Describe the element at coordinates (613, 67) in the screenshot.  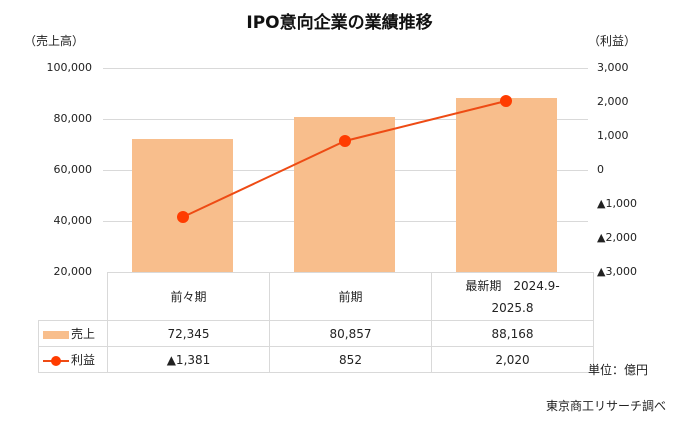
I see `right-tick: 3,000` at that location.